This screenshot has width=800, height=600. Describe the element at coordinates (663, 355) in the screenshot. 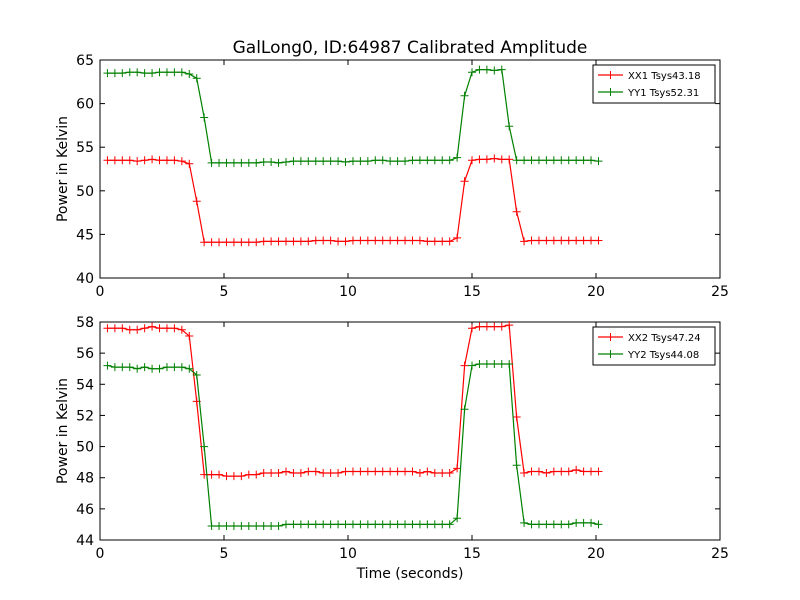

I see `legend-label: YY2 Tsys44.08` at that location.